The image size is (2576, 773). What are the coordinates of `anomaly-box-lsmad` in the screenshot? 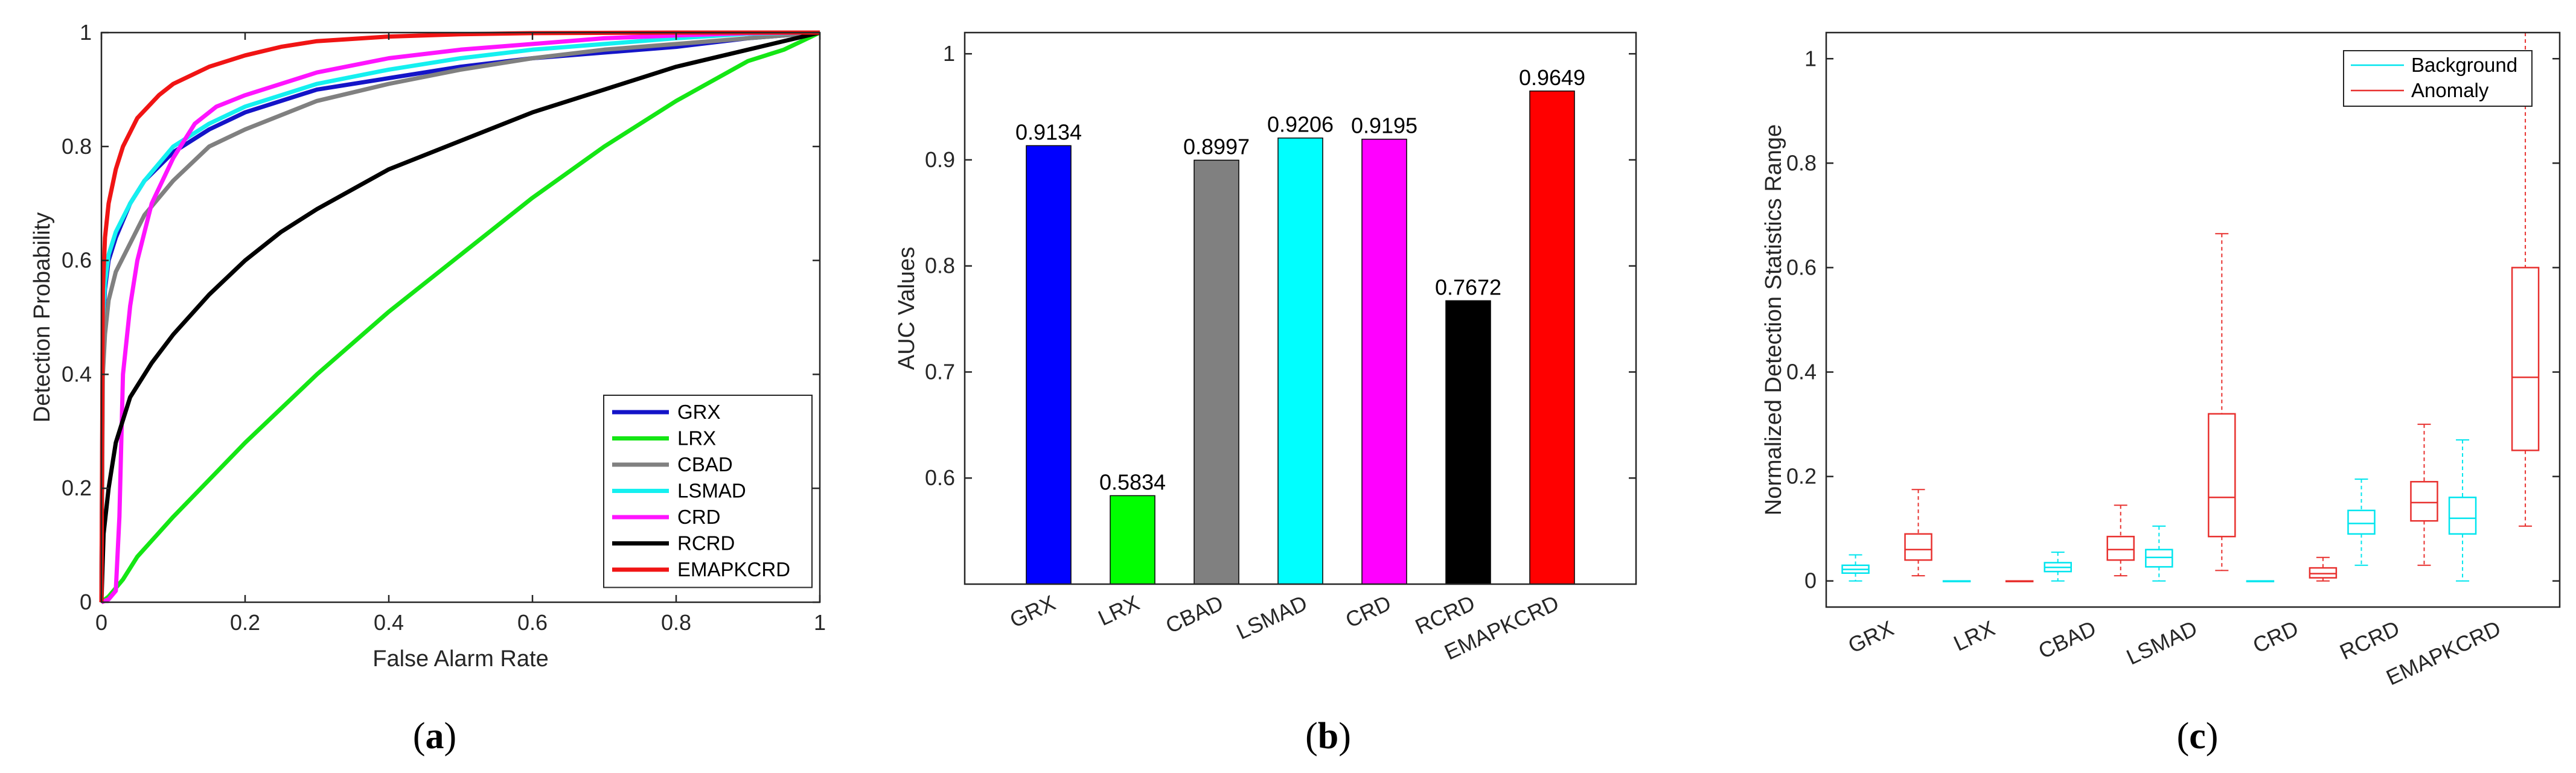 It's located at (2222, 402).